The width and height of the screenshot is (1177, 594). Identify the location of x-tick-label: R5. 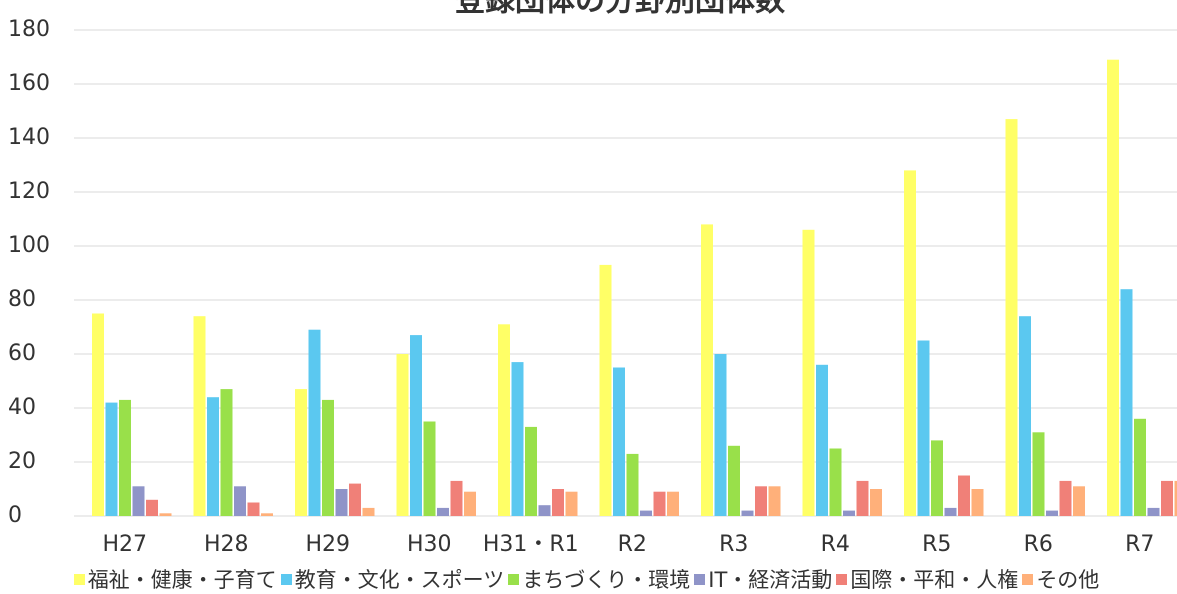
(936, 544).